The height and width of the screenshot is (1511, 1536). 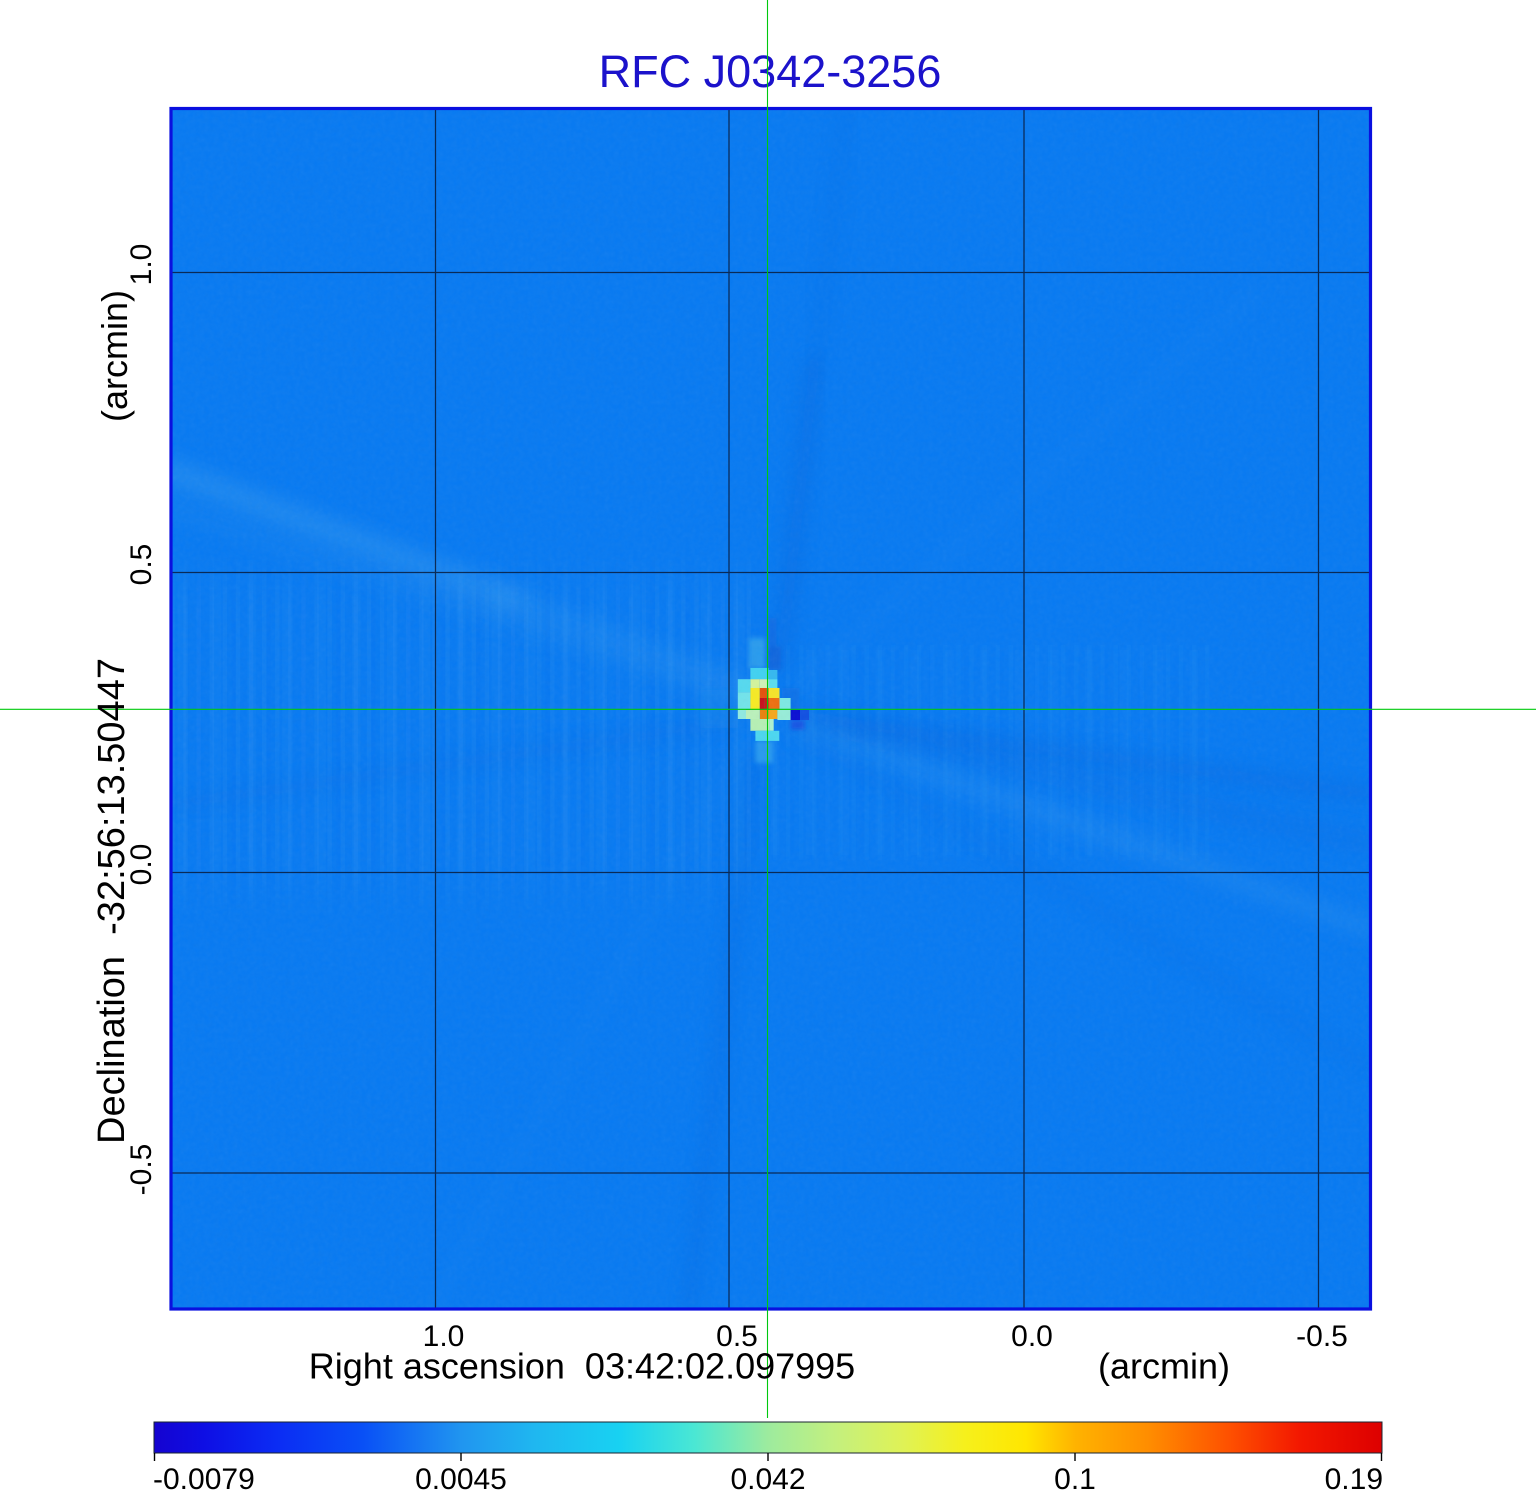 What do you see at coordinates (767, 1479) in the screenshot?
I see `svg-text: 0.042` at bounding box center [767, 1479].